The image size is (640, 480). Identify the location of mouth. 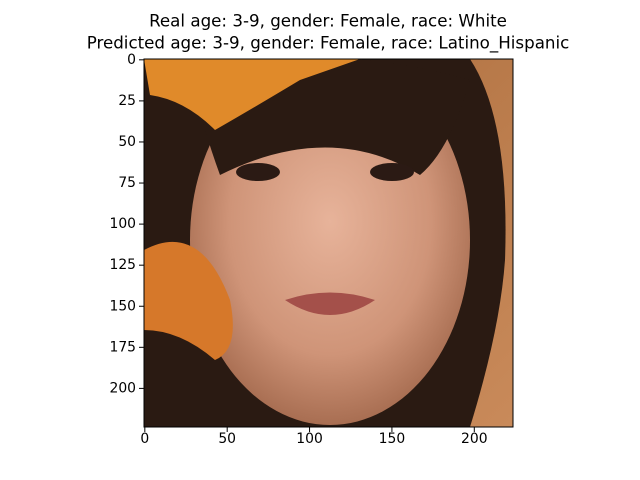
(330, 303).